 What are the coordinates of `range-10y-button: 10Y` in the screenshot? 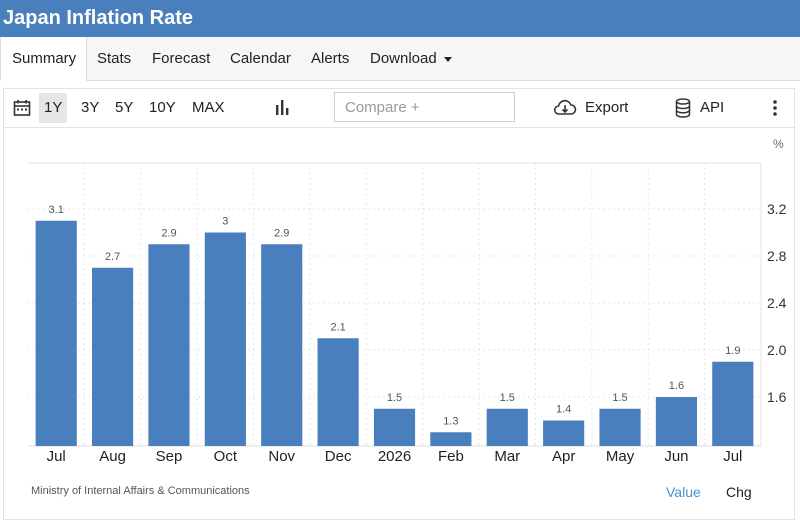 It's located at (162, 107).